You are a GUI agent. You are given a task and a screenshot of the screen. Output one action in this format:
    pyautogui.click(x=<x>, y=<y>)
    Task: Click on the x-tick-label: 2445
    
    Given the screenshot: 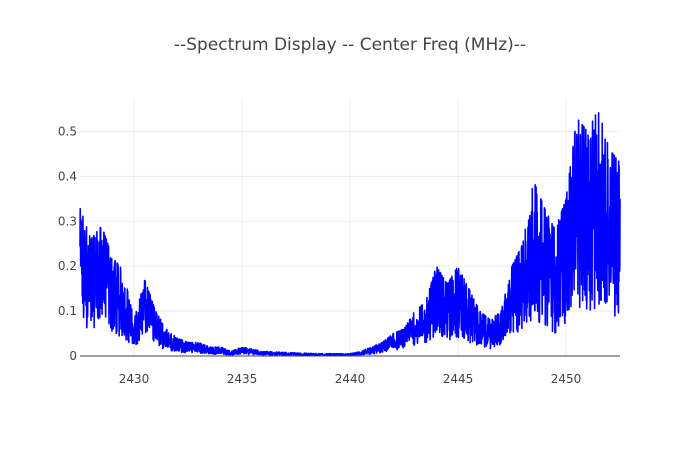 What is the action you would take?
    pyautogui.click(x=458, y=379)
    